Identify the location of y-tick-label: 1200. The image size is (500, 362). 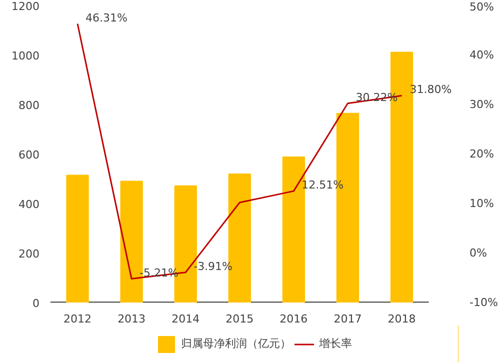
(26, 6).